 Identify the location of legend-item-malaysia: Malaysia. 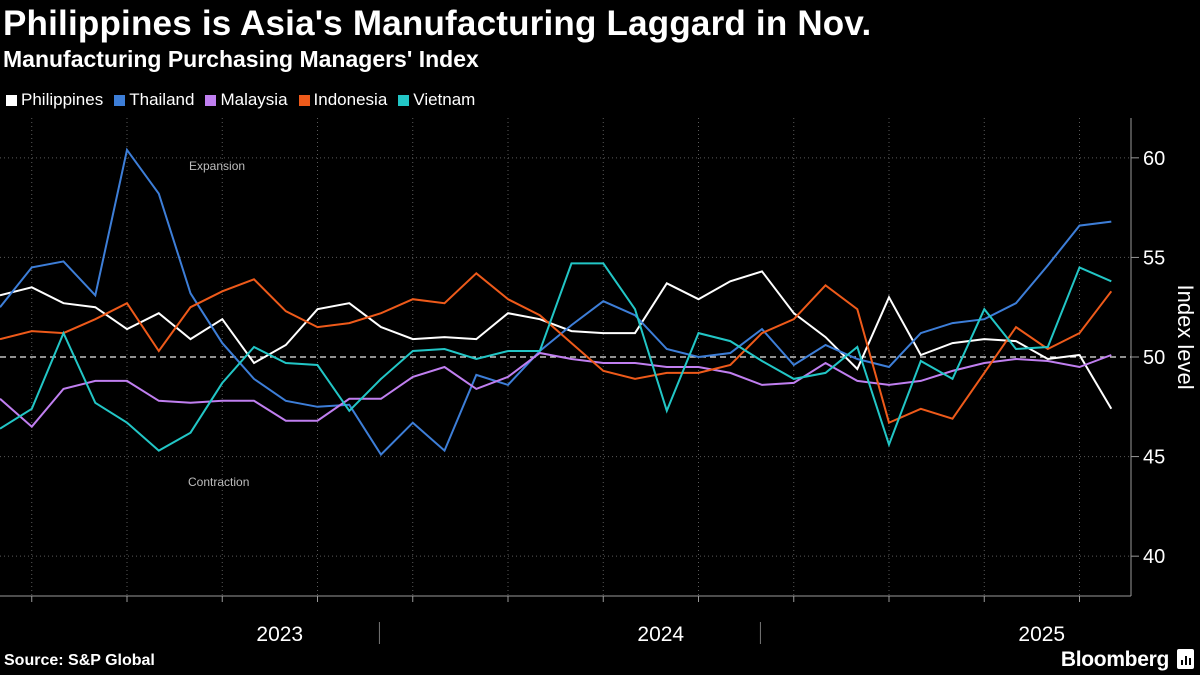
(246, 100).